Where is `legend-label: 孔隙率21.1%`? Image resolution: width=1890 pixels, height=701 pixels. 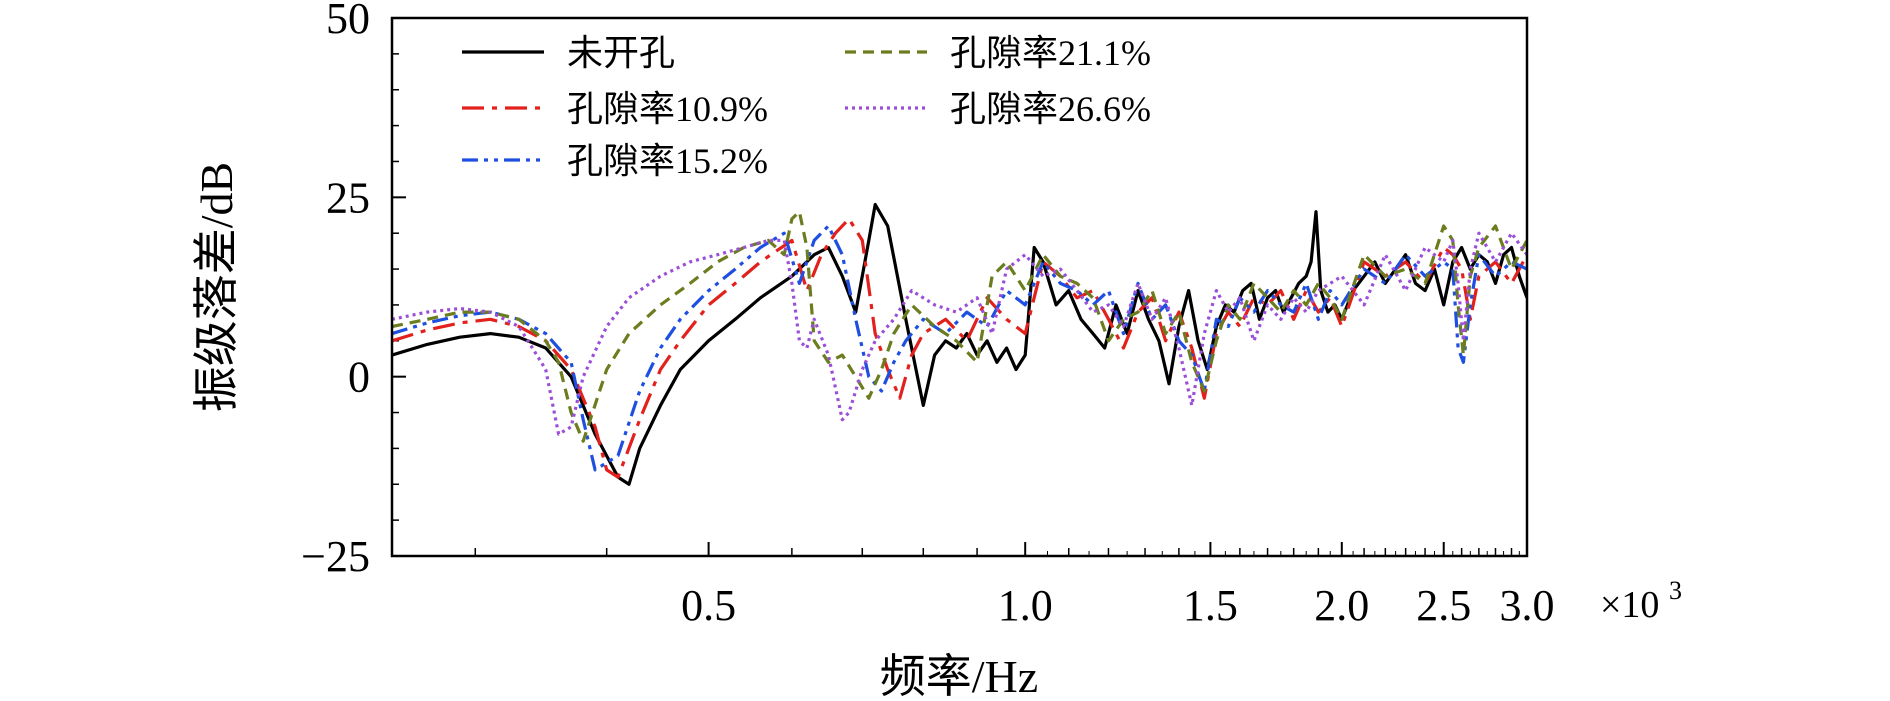 legend-label: 孔隙率21.1% is located at coordinates (1050, 53).